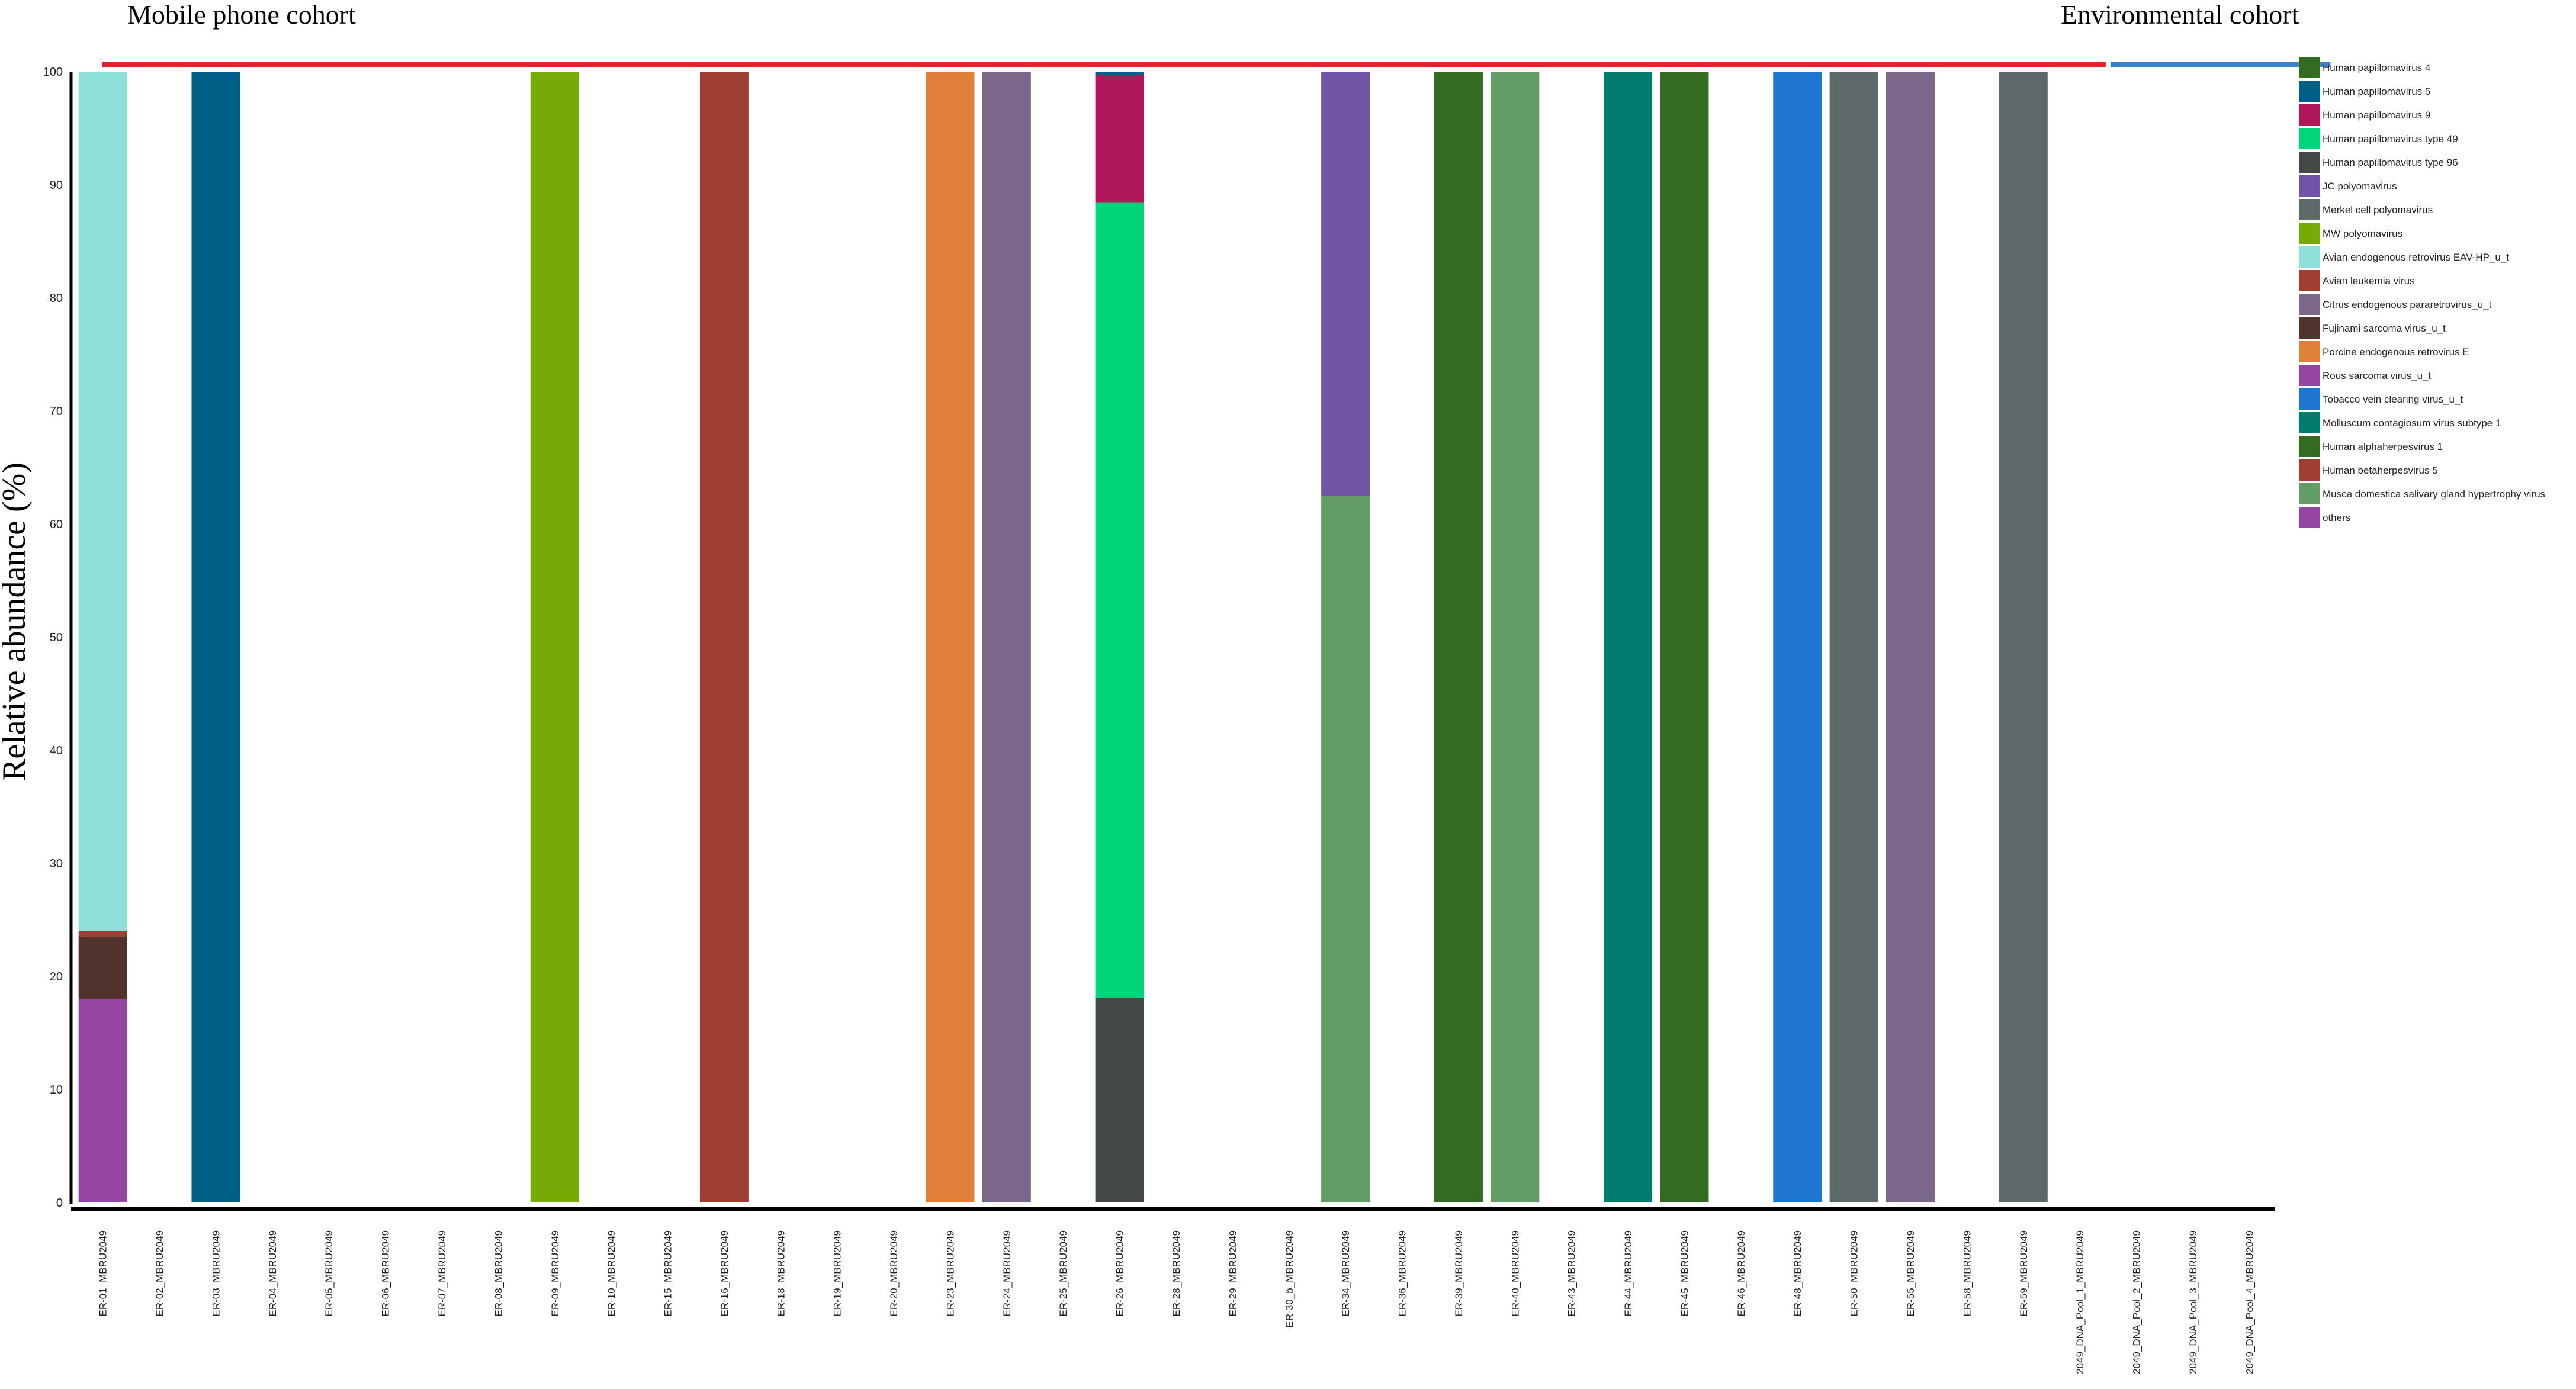  Describe the element at coordinates (241, 15) in the screenshot. I see `cohort-title-mobile: Mobile phone cohort` at that location.